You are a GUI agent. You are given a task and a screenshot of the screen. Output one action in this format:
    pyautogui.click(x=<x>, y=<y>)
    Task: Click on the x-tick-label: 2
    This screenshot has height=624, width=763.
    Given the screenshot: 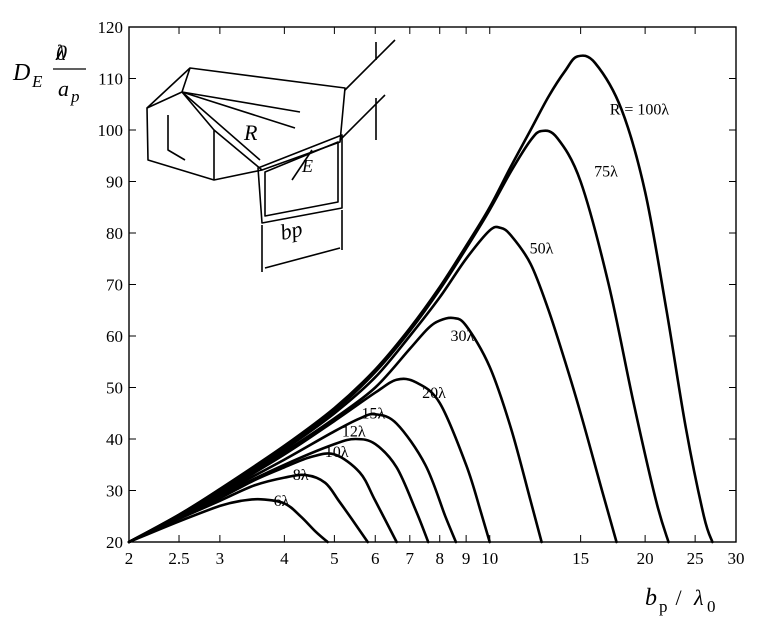 What is the action you would take?
    pyautogui.click(x=129, y=558)
    